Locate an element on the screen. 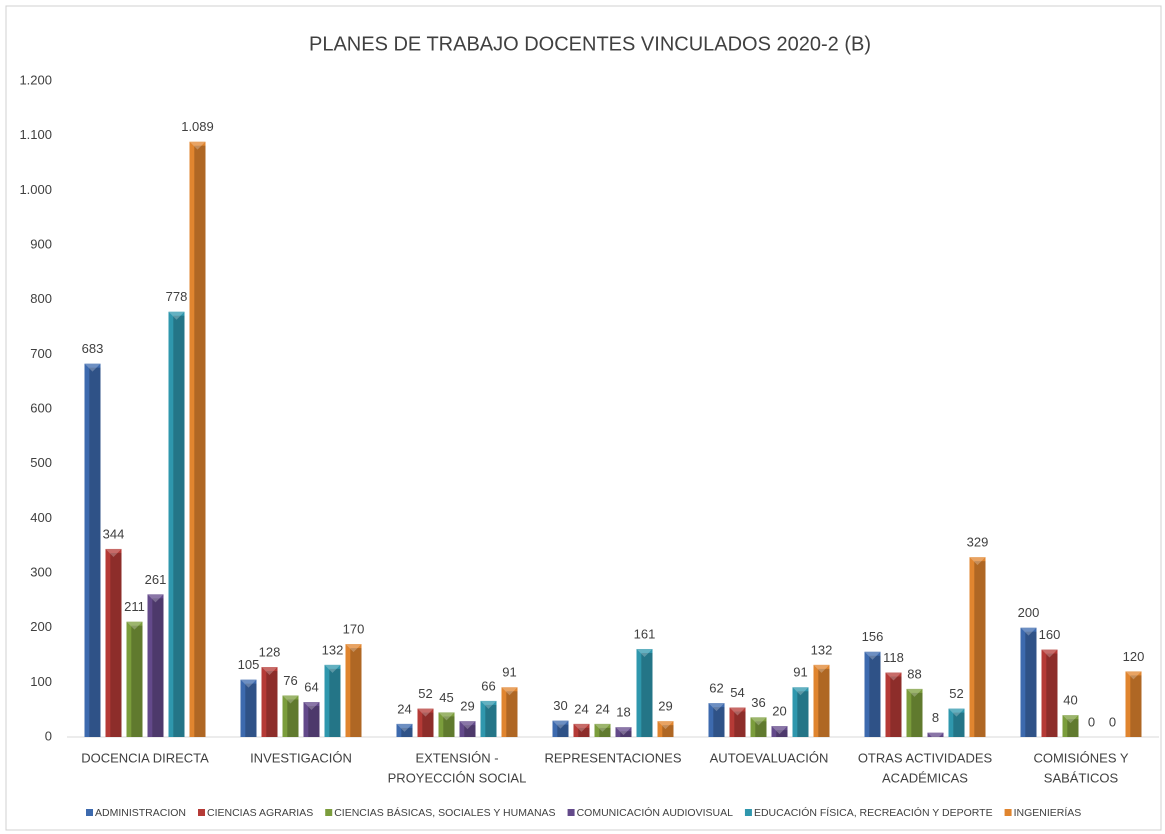 This screenshot has height=834, width=1165. y-tick-label: 1.100 is located at coordinates (35, 134).